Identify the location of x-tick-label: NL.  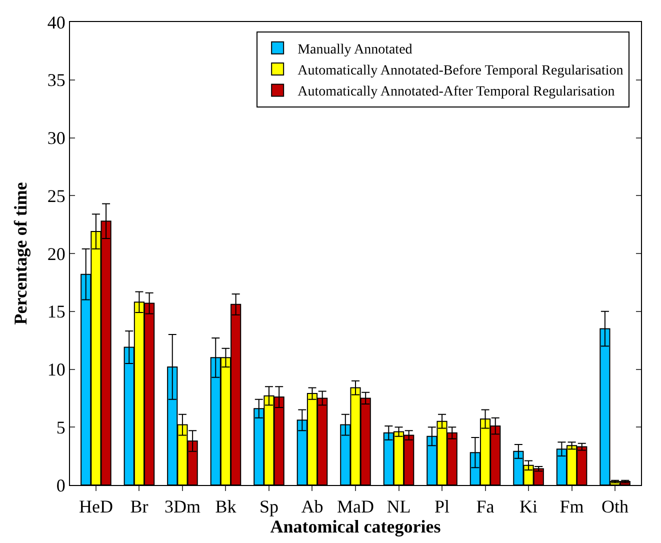
(398, 506).